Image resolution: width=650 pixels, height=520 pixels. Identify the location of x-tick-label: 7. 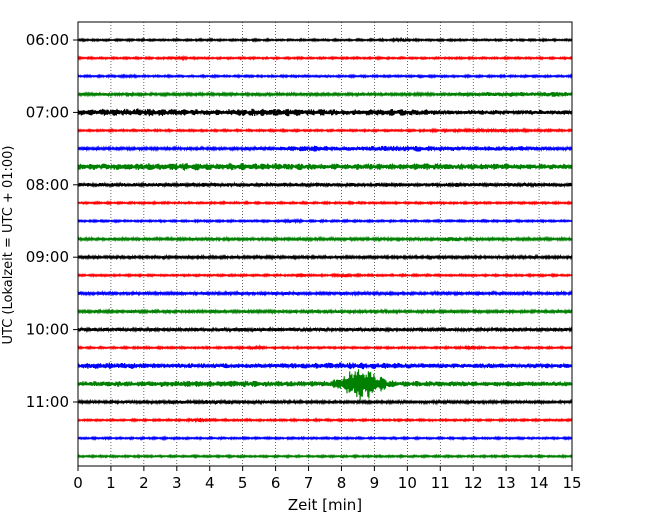
(309, 483).